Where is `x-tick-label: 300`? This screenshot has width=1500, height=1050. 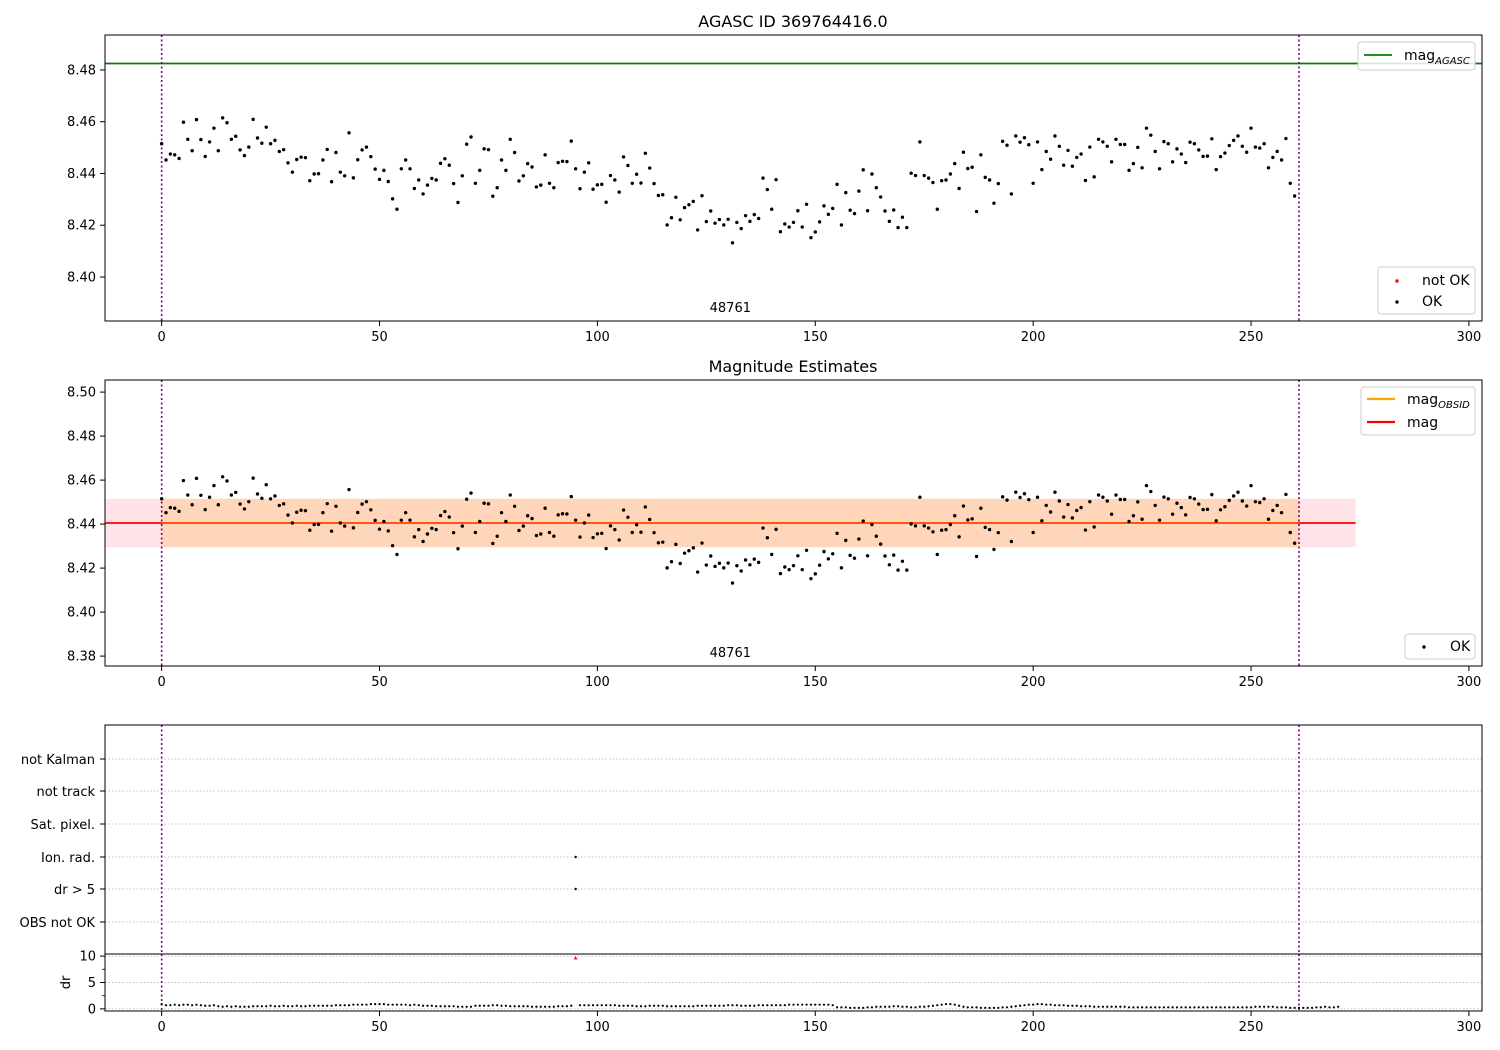 x-tick-label: 300 is located at coordinates (1469, 337).